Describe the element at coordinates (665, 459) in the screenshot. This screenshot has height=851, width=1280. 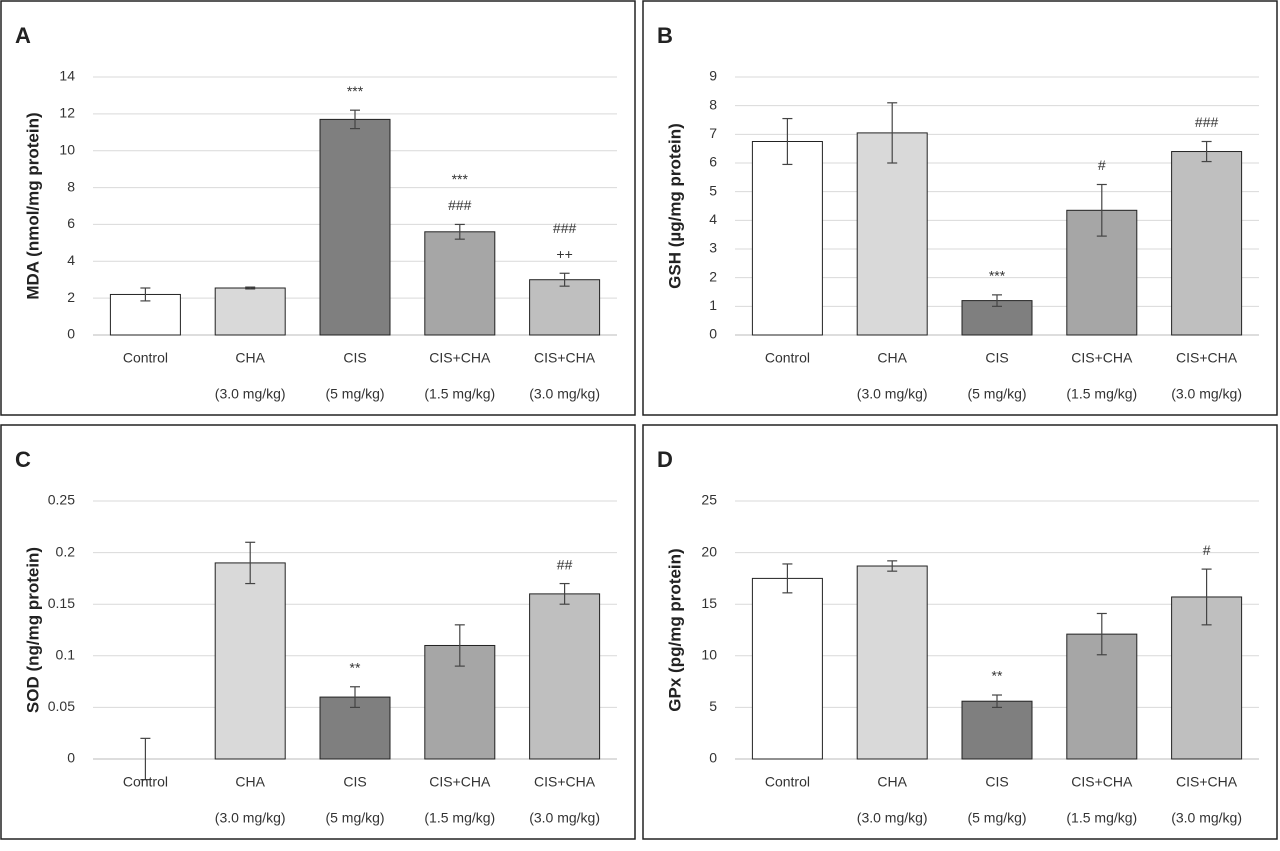
I see `panel-label: D` at that location.